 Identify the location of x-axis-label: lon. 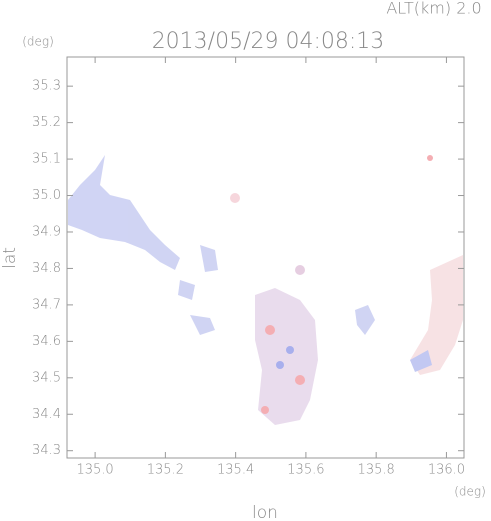
(265, 512).